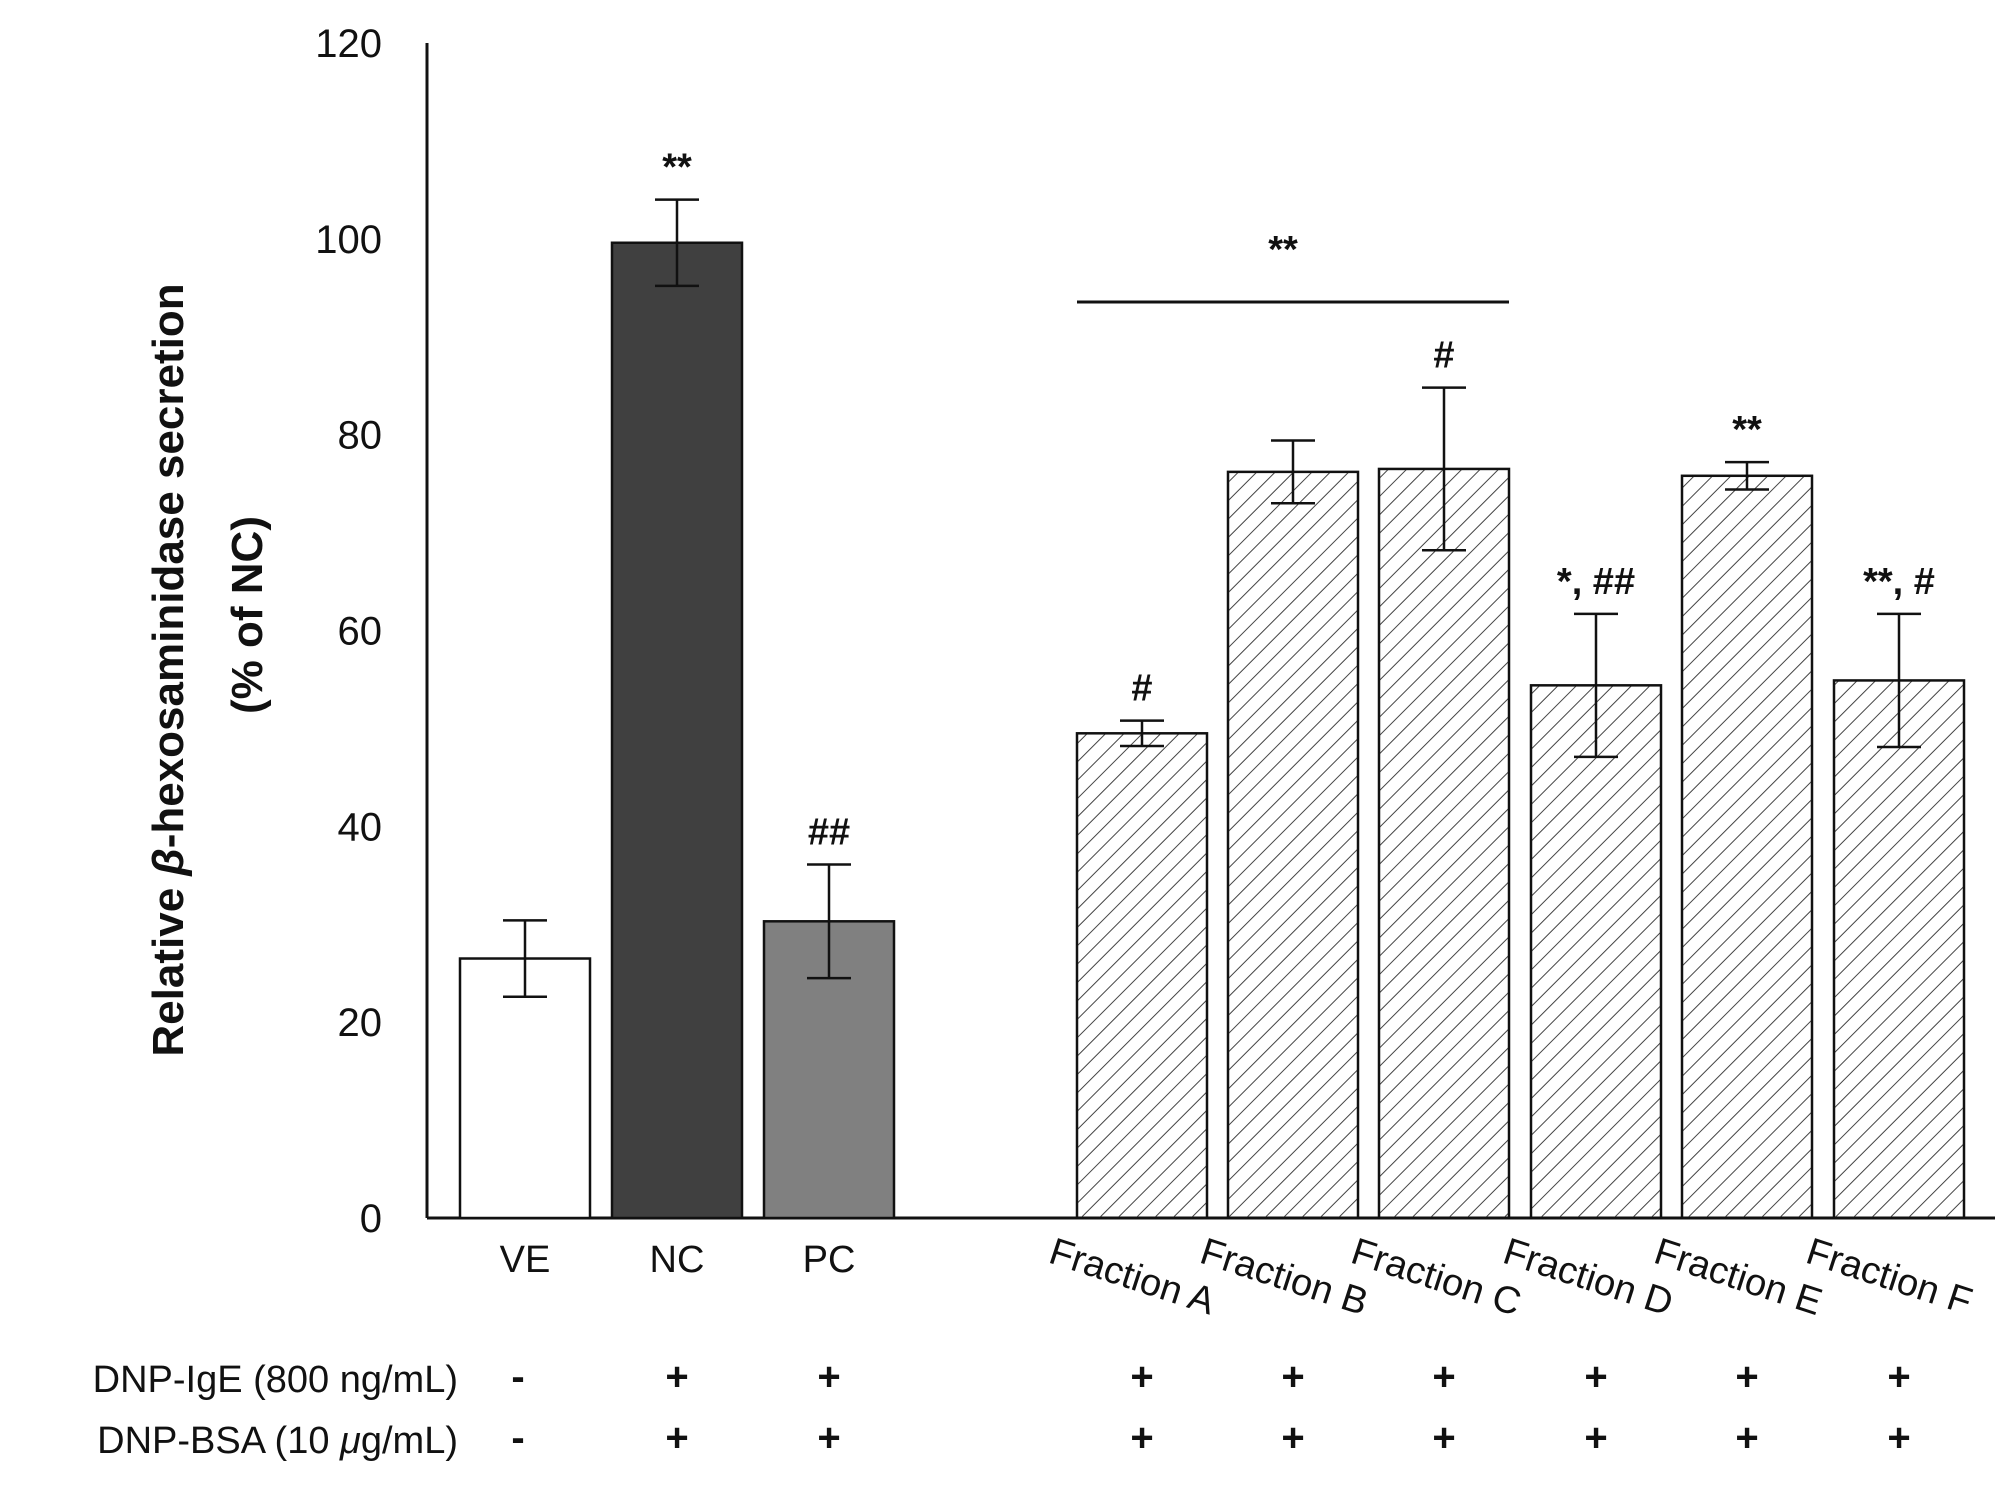 The image size is (2008, 1495). Describe the element at coordinates (218, 1441) in the screenshot. I see `condition-label-text: DNP-BSA (10` at that location.